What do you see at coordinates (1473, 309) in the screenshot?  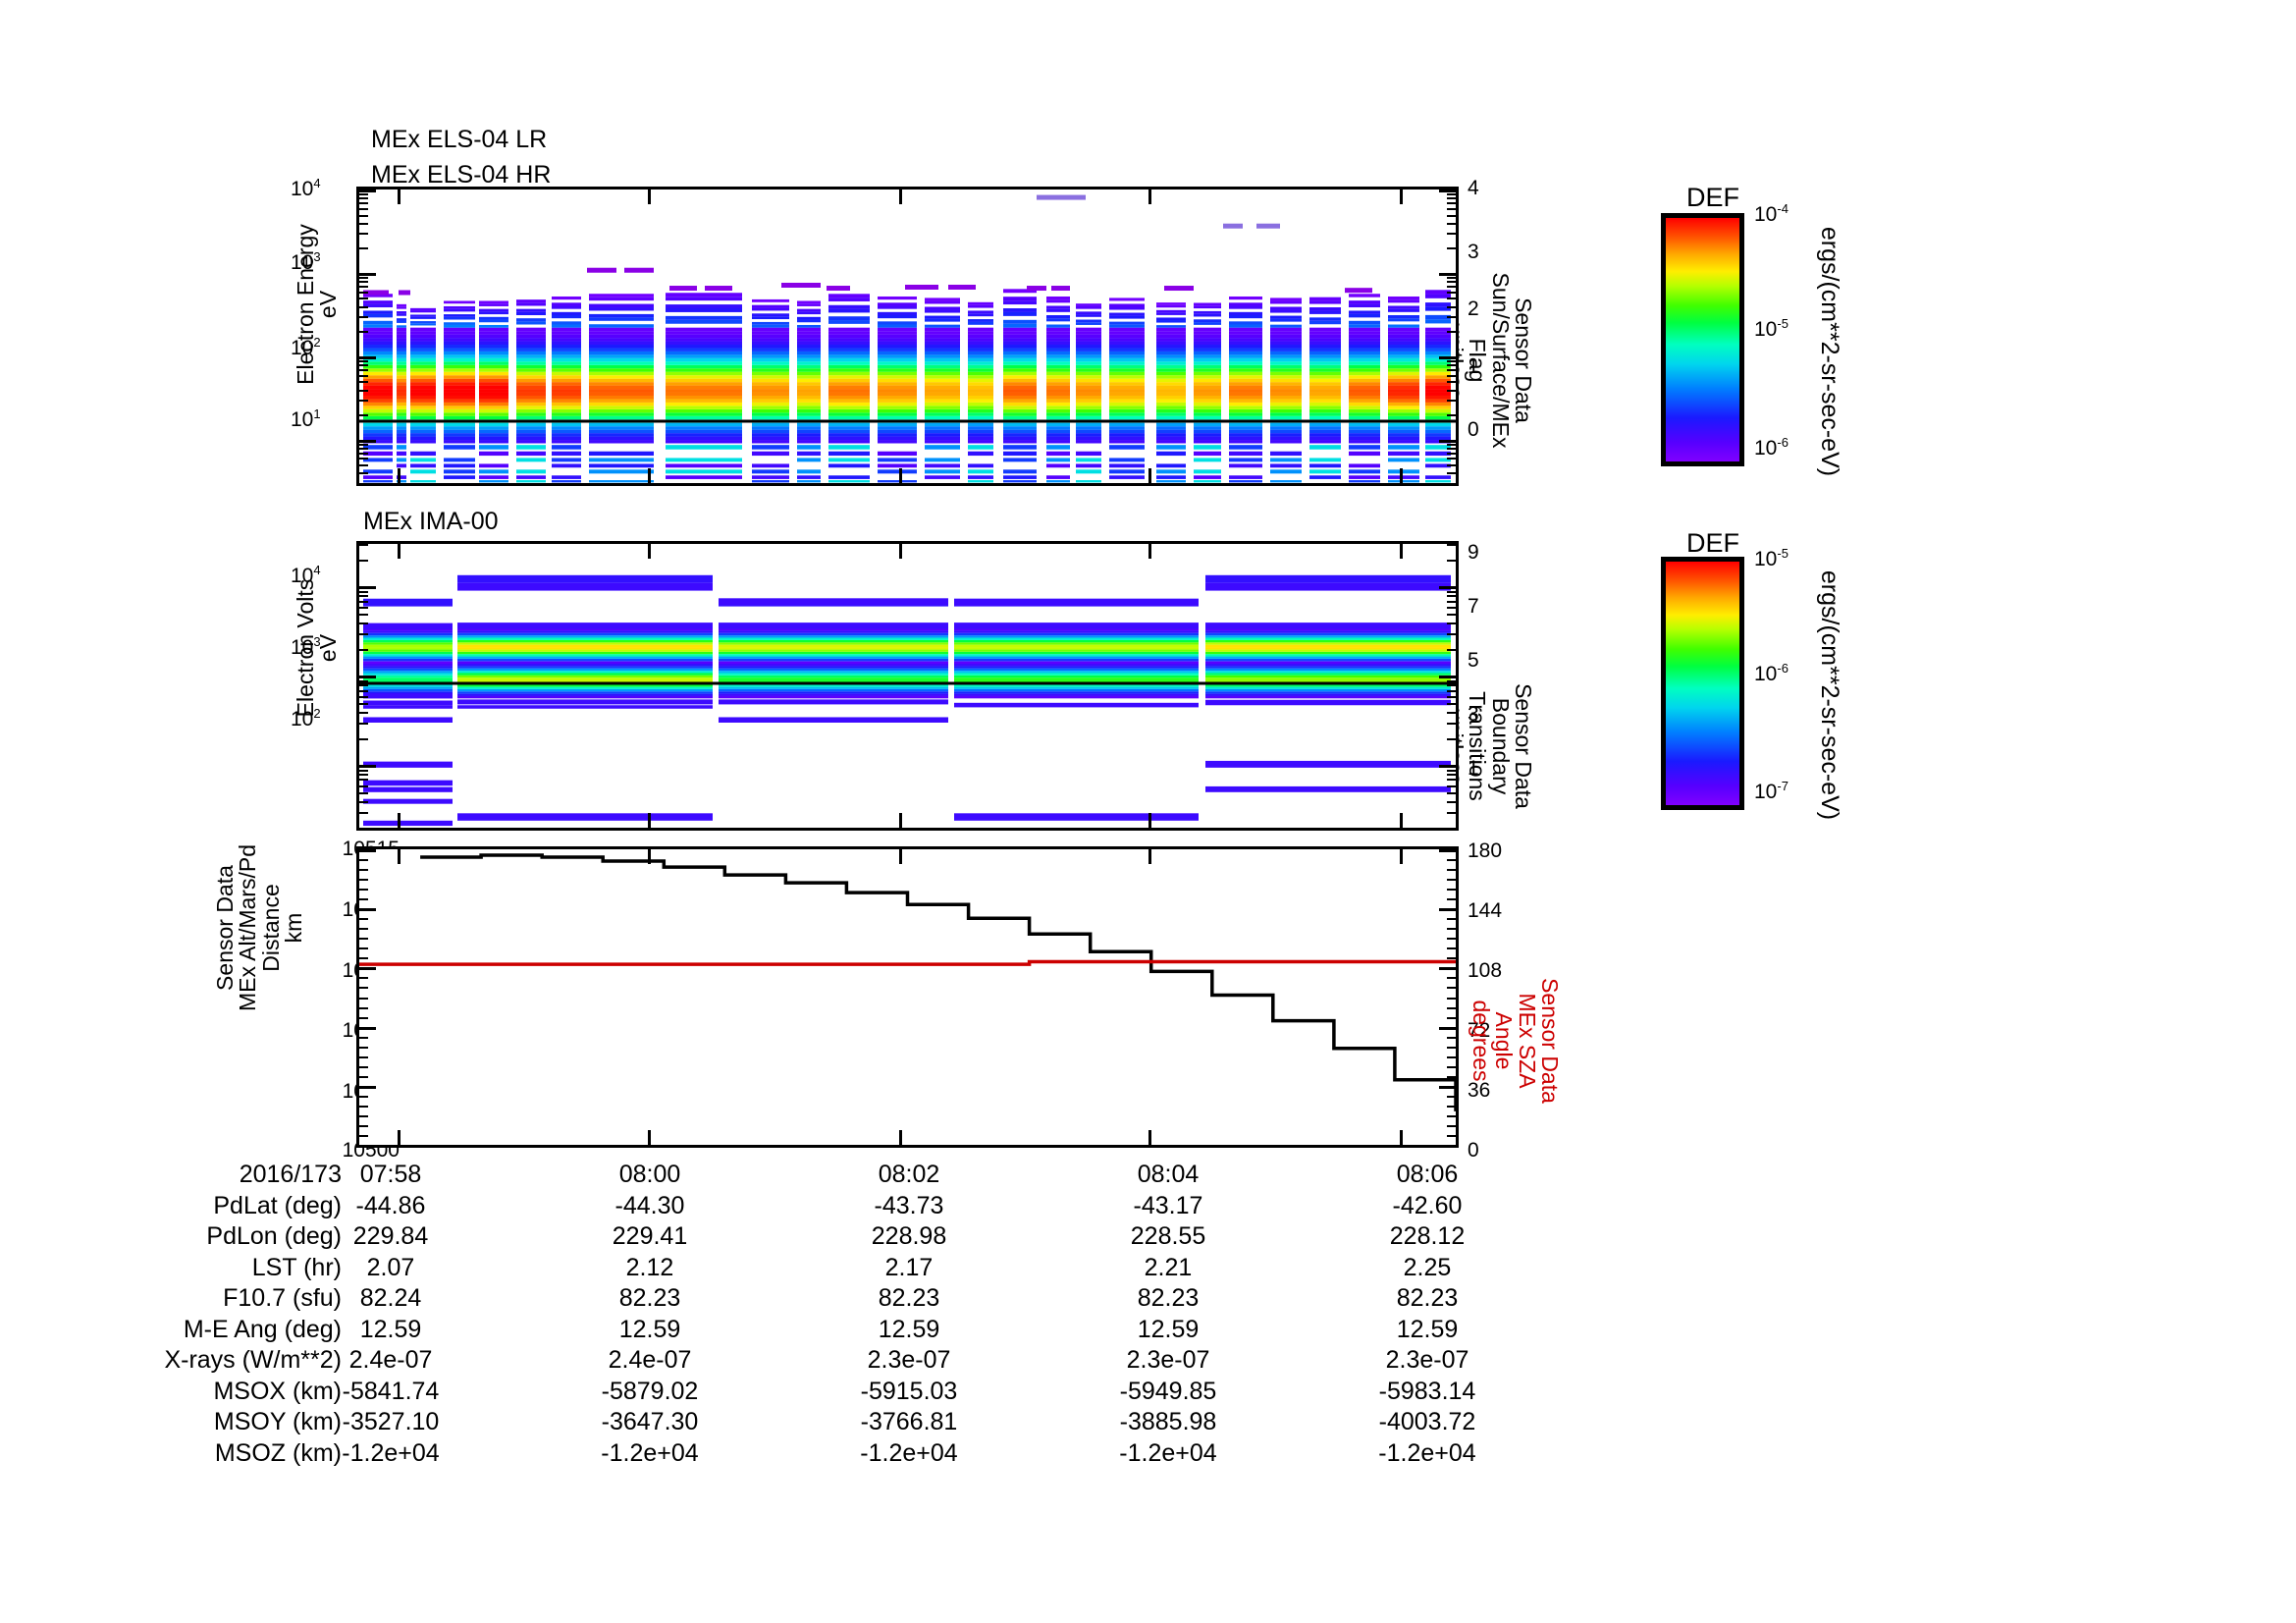 I see `els-rtick-2: 2` at bounding box center [1473, 309].